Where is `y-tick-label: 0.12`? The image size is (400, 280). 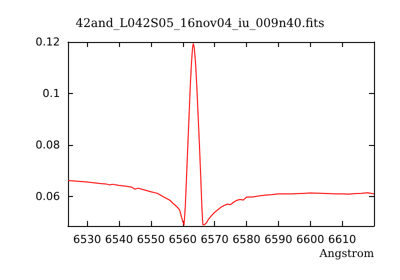 y-tick-label: 0.12 is located at coordinates (48, 42).